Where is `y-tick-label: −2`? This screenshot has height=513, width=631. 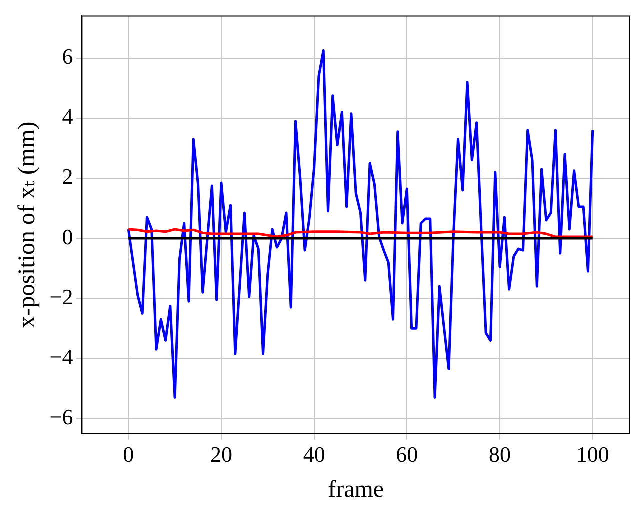 y-tick-label: −2 is located at coordinates (62, 297).